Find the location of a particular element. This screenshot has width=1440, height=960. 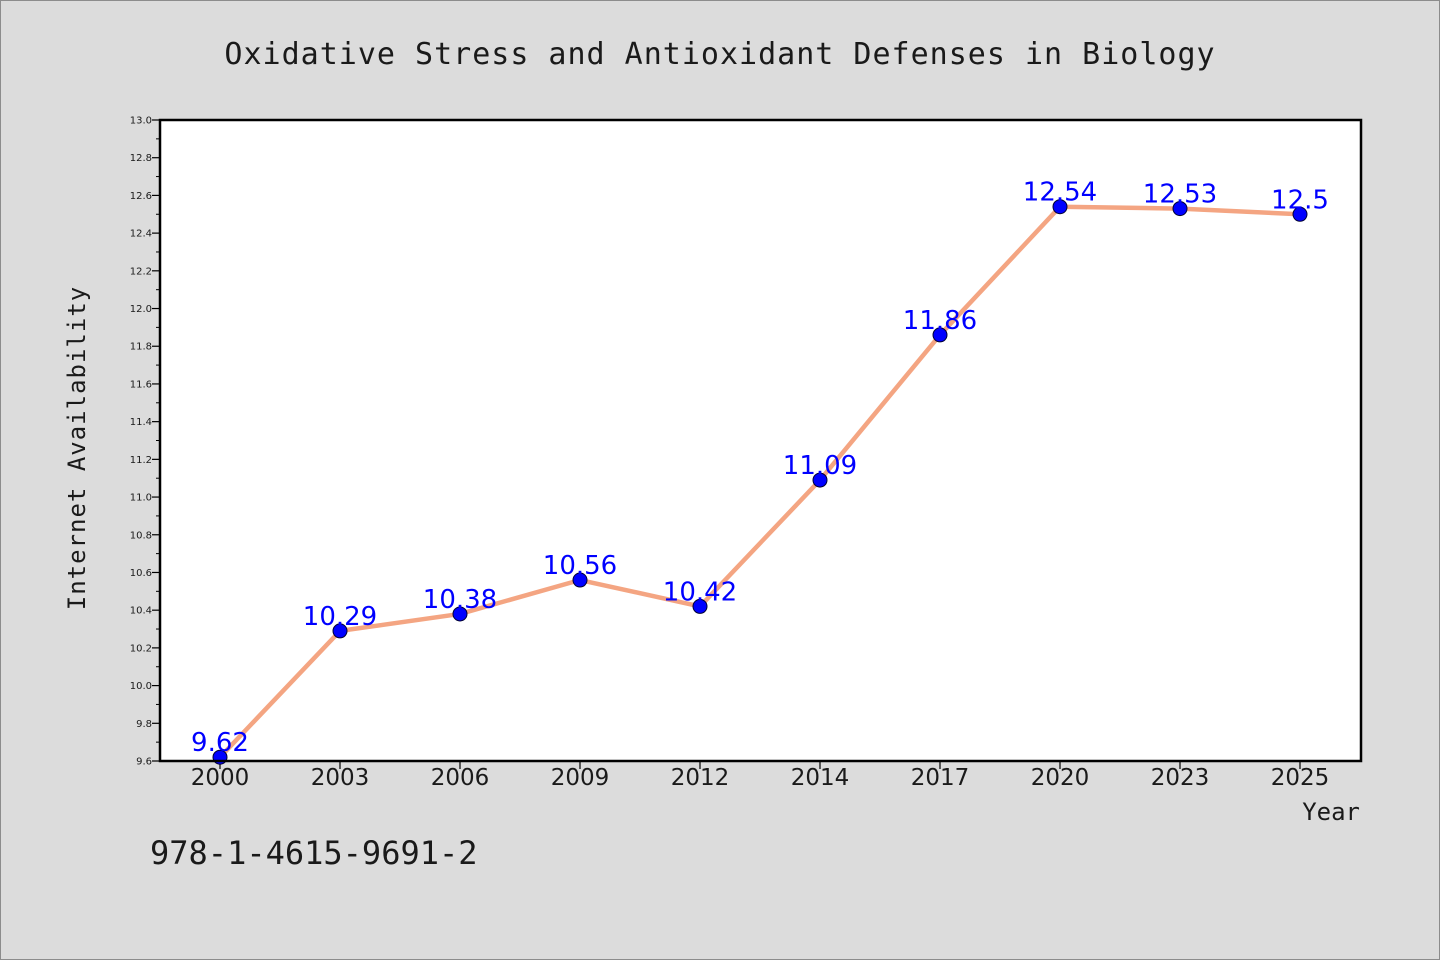

y-tick-label: 12.4 is located at coordinates (141, 234).